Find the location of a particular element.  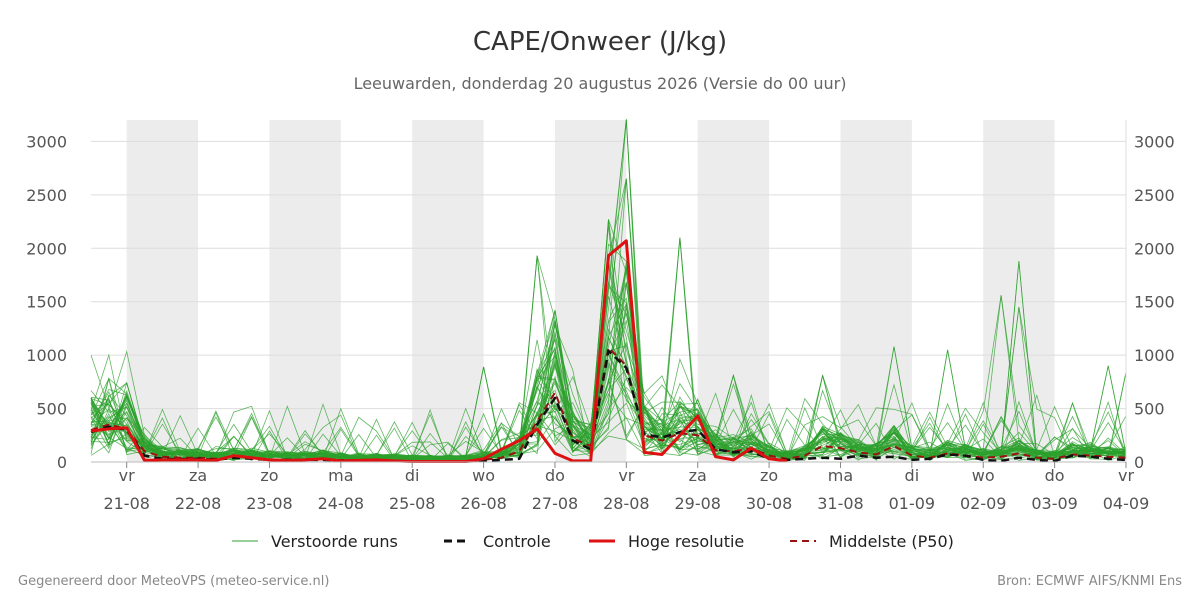

chart-title: CAPE/Onweer (J/kg) is located at coordinates (600, 42).